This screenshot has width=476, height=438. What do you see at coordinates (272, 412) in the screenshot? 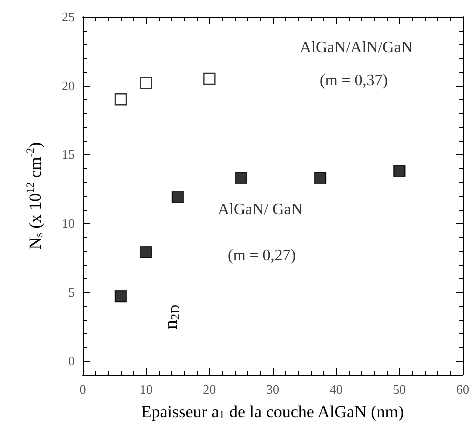
I see `x-axis-title: Epaisseur a1 de la couche AlGaN (nm)` at bounding box center [272, 412].